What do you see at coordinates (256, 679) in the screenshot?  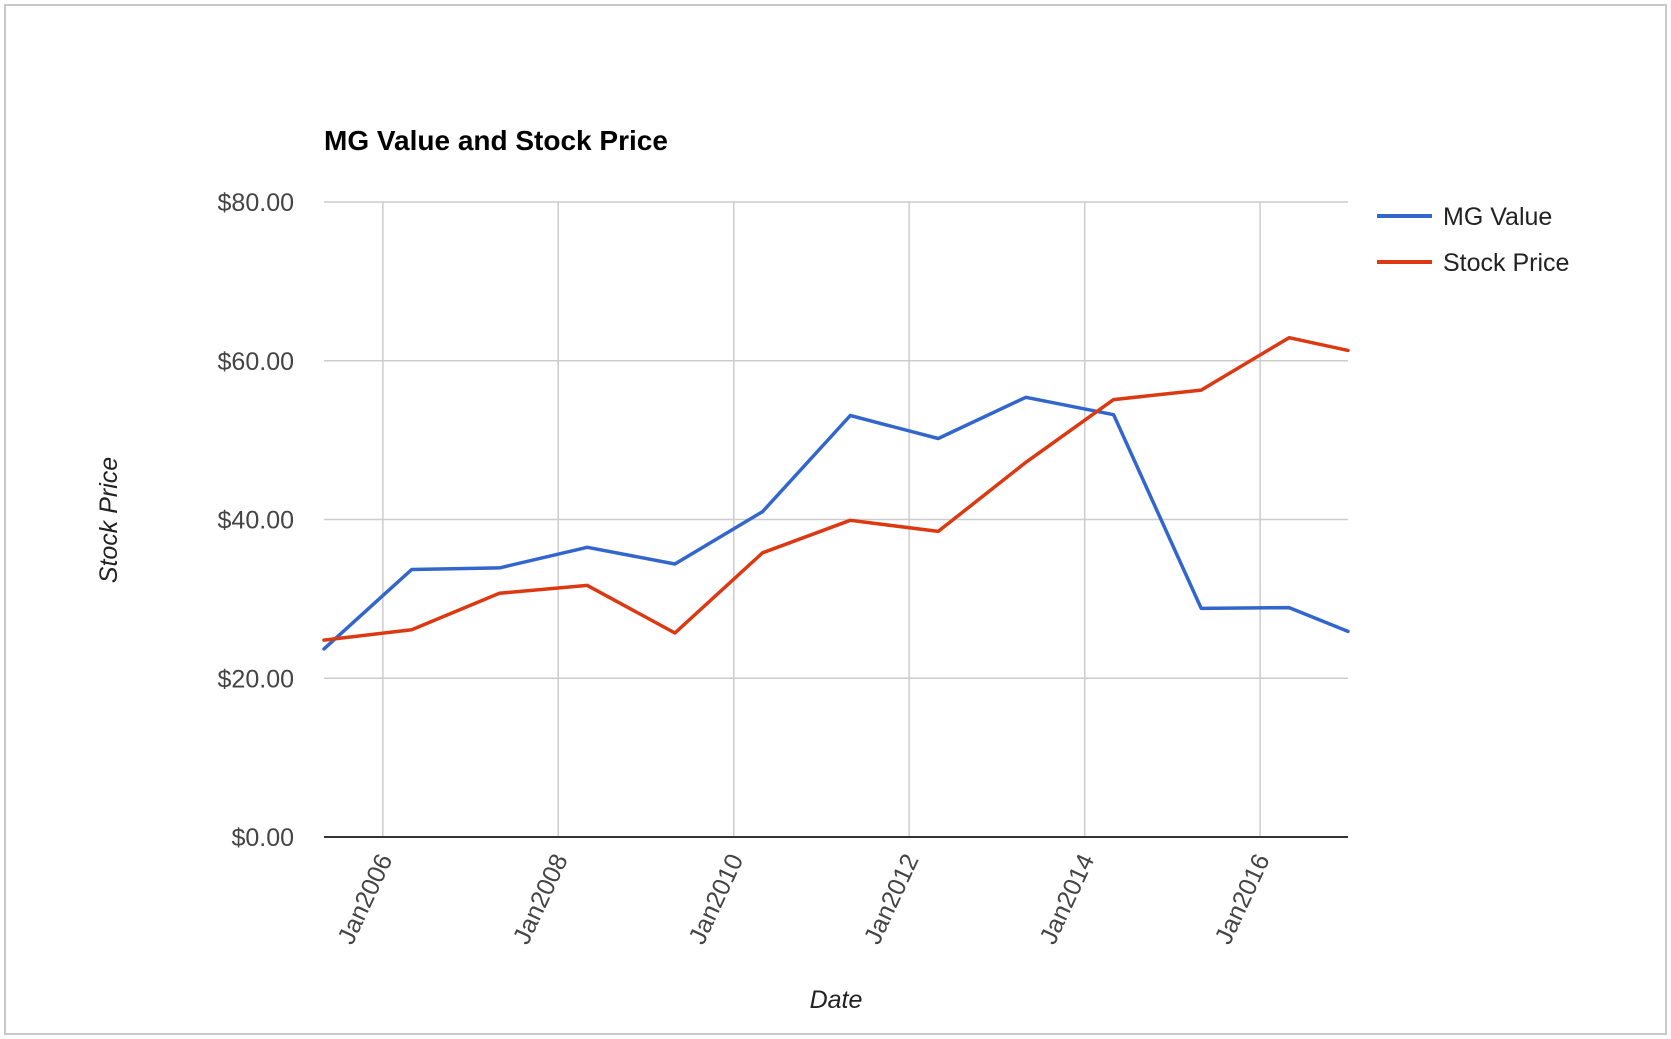 I see `y-tick-label: $20.00` at bounding box center [256, 679].